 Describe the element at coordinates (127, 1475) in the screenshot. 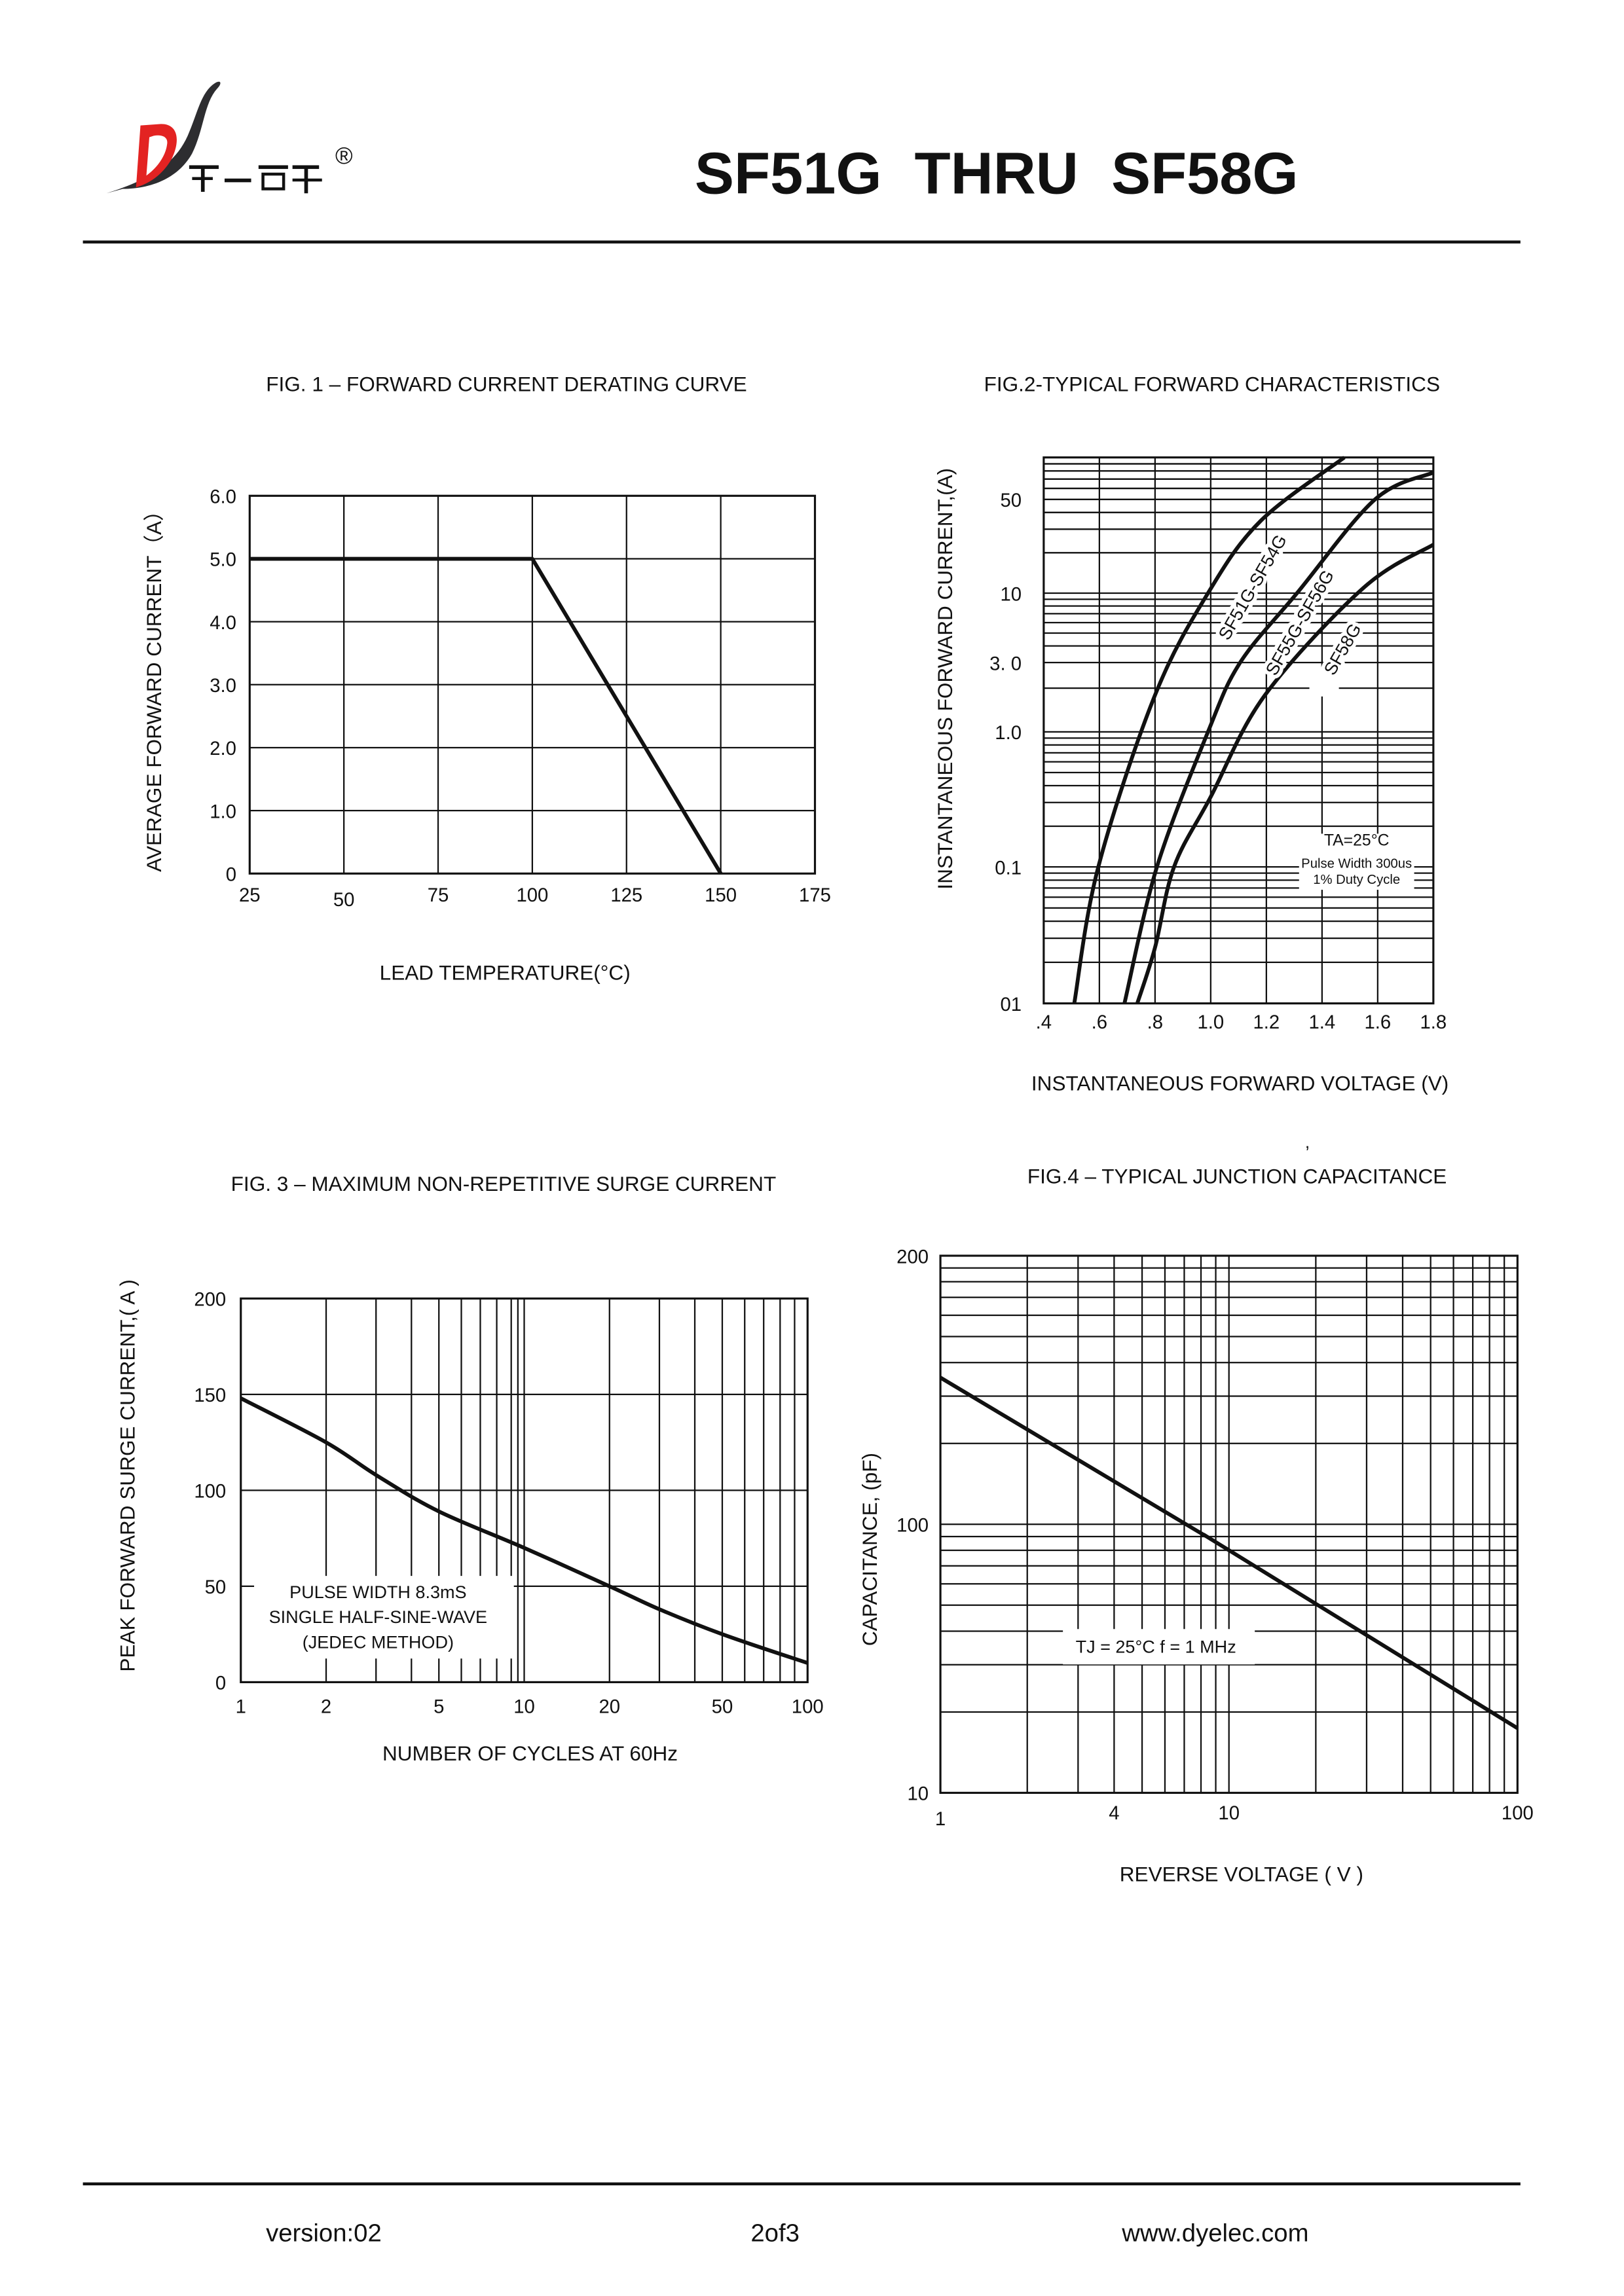

I see `y-axis-title: PEAK FORWARD SURGE CURRENT,( A )` at that location.